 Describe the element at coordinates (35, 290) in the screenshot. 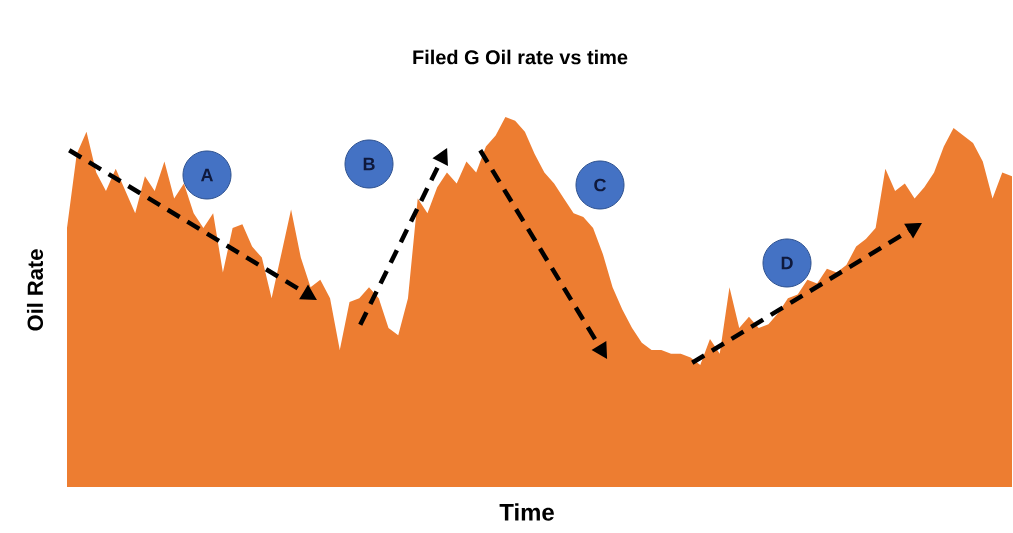

I see `y-axis-title: Oil Rate` at that location.